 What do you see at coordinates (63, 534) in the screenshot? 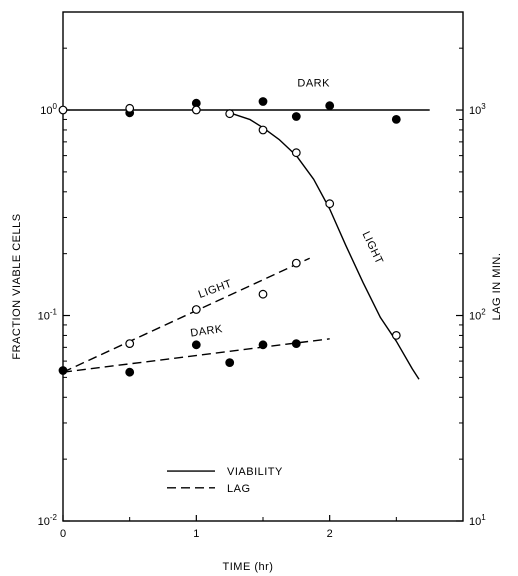
I see `x-tick-label: 0` at bounding box center [63, 534].